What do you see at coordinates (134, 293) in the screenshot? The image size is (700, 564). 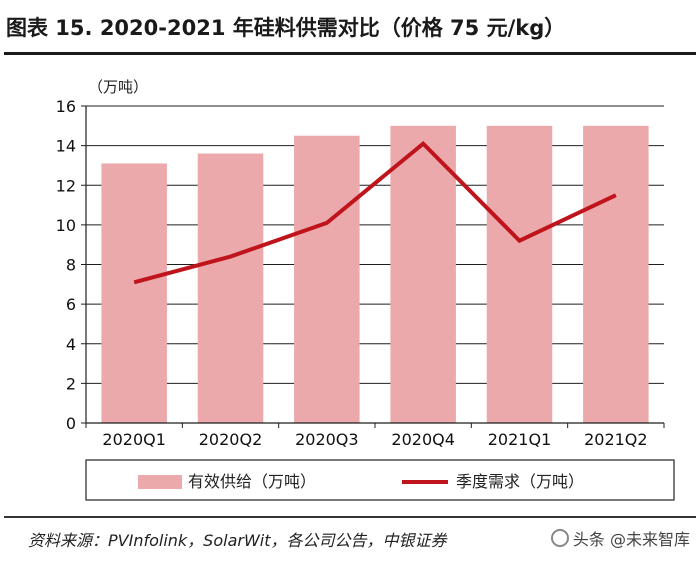 I see `bar-supply-2020Q1` at bounding box center [134, 293].